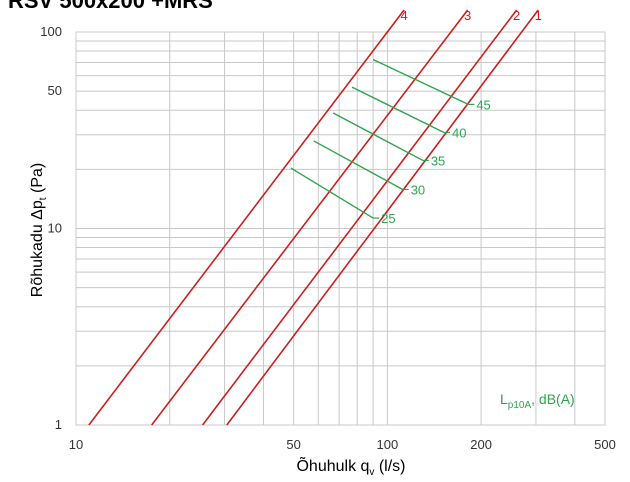 The image size is (630, 482). I want to click on y-tick-label: 50, so click(55, 90).